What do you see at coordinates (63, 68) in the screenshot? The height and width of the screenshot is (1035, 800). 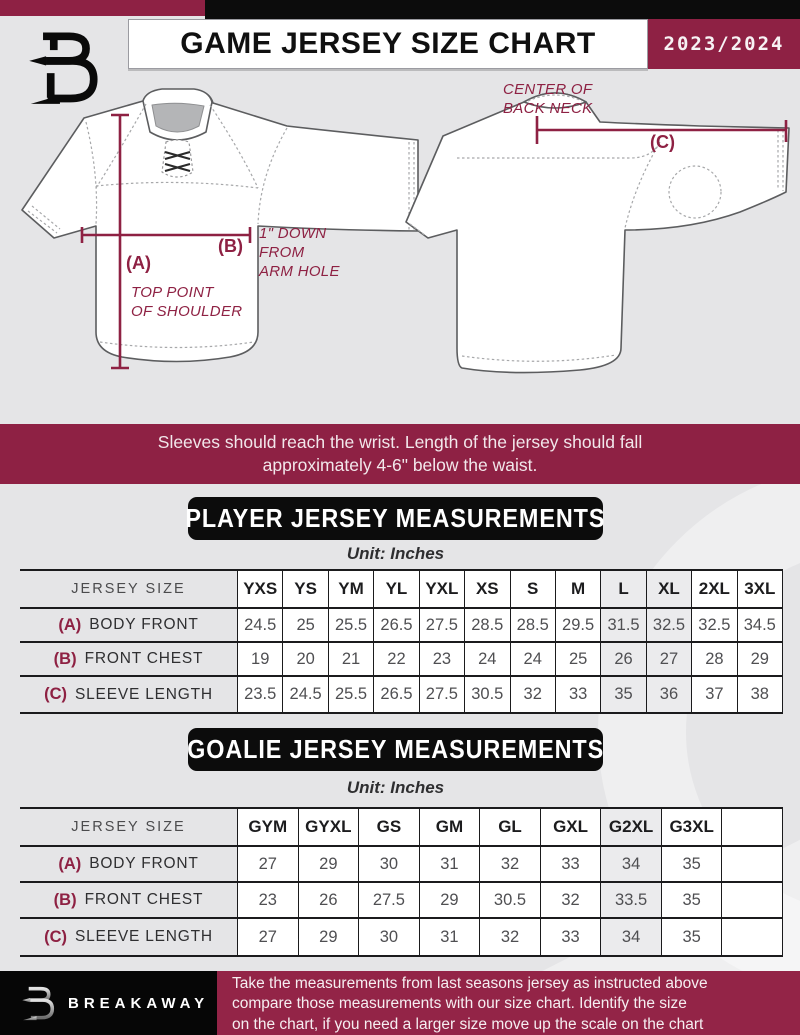 I see `breakaway-b-logo-icon` at bounding box center [63, 68].